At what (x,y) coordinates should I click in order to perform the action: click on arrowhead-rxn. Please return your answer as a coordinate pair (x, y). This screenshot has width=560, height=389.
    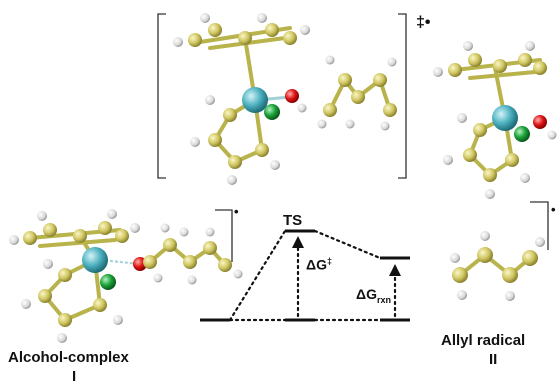
    Looking at the image, I should click on (395, 270).